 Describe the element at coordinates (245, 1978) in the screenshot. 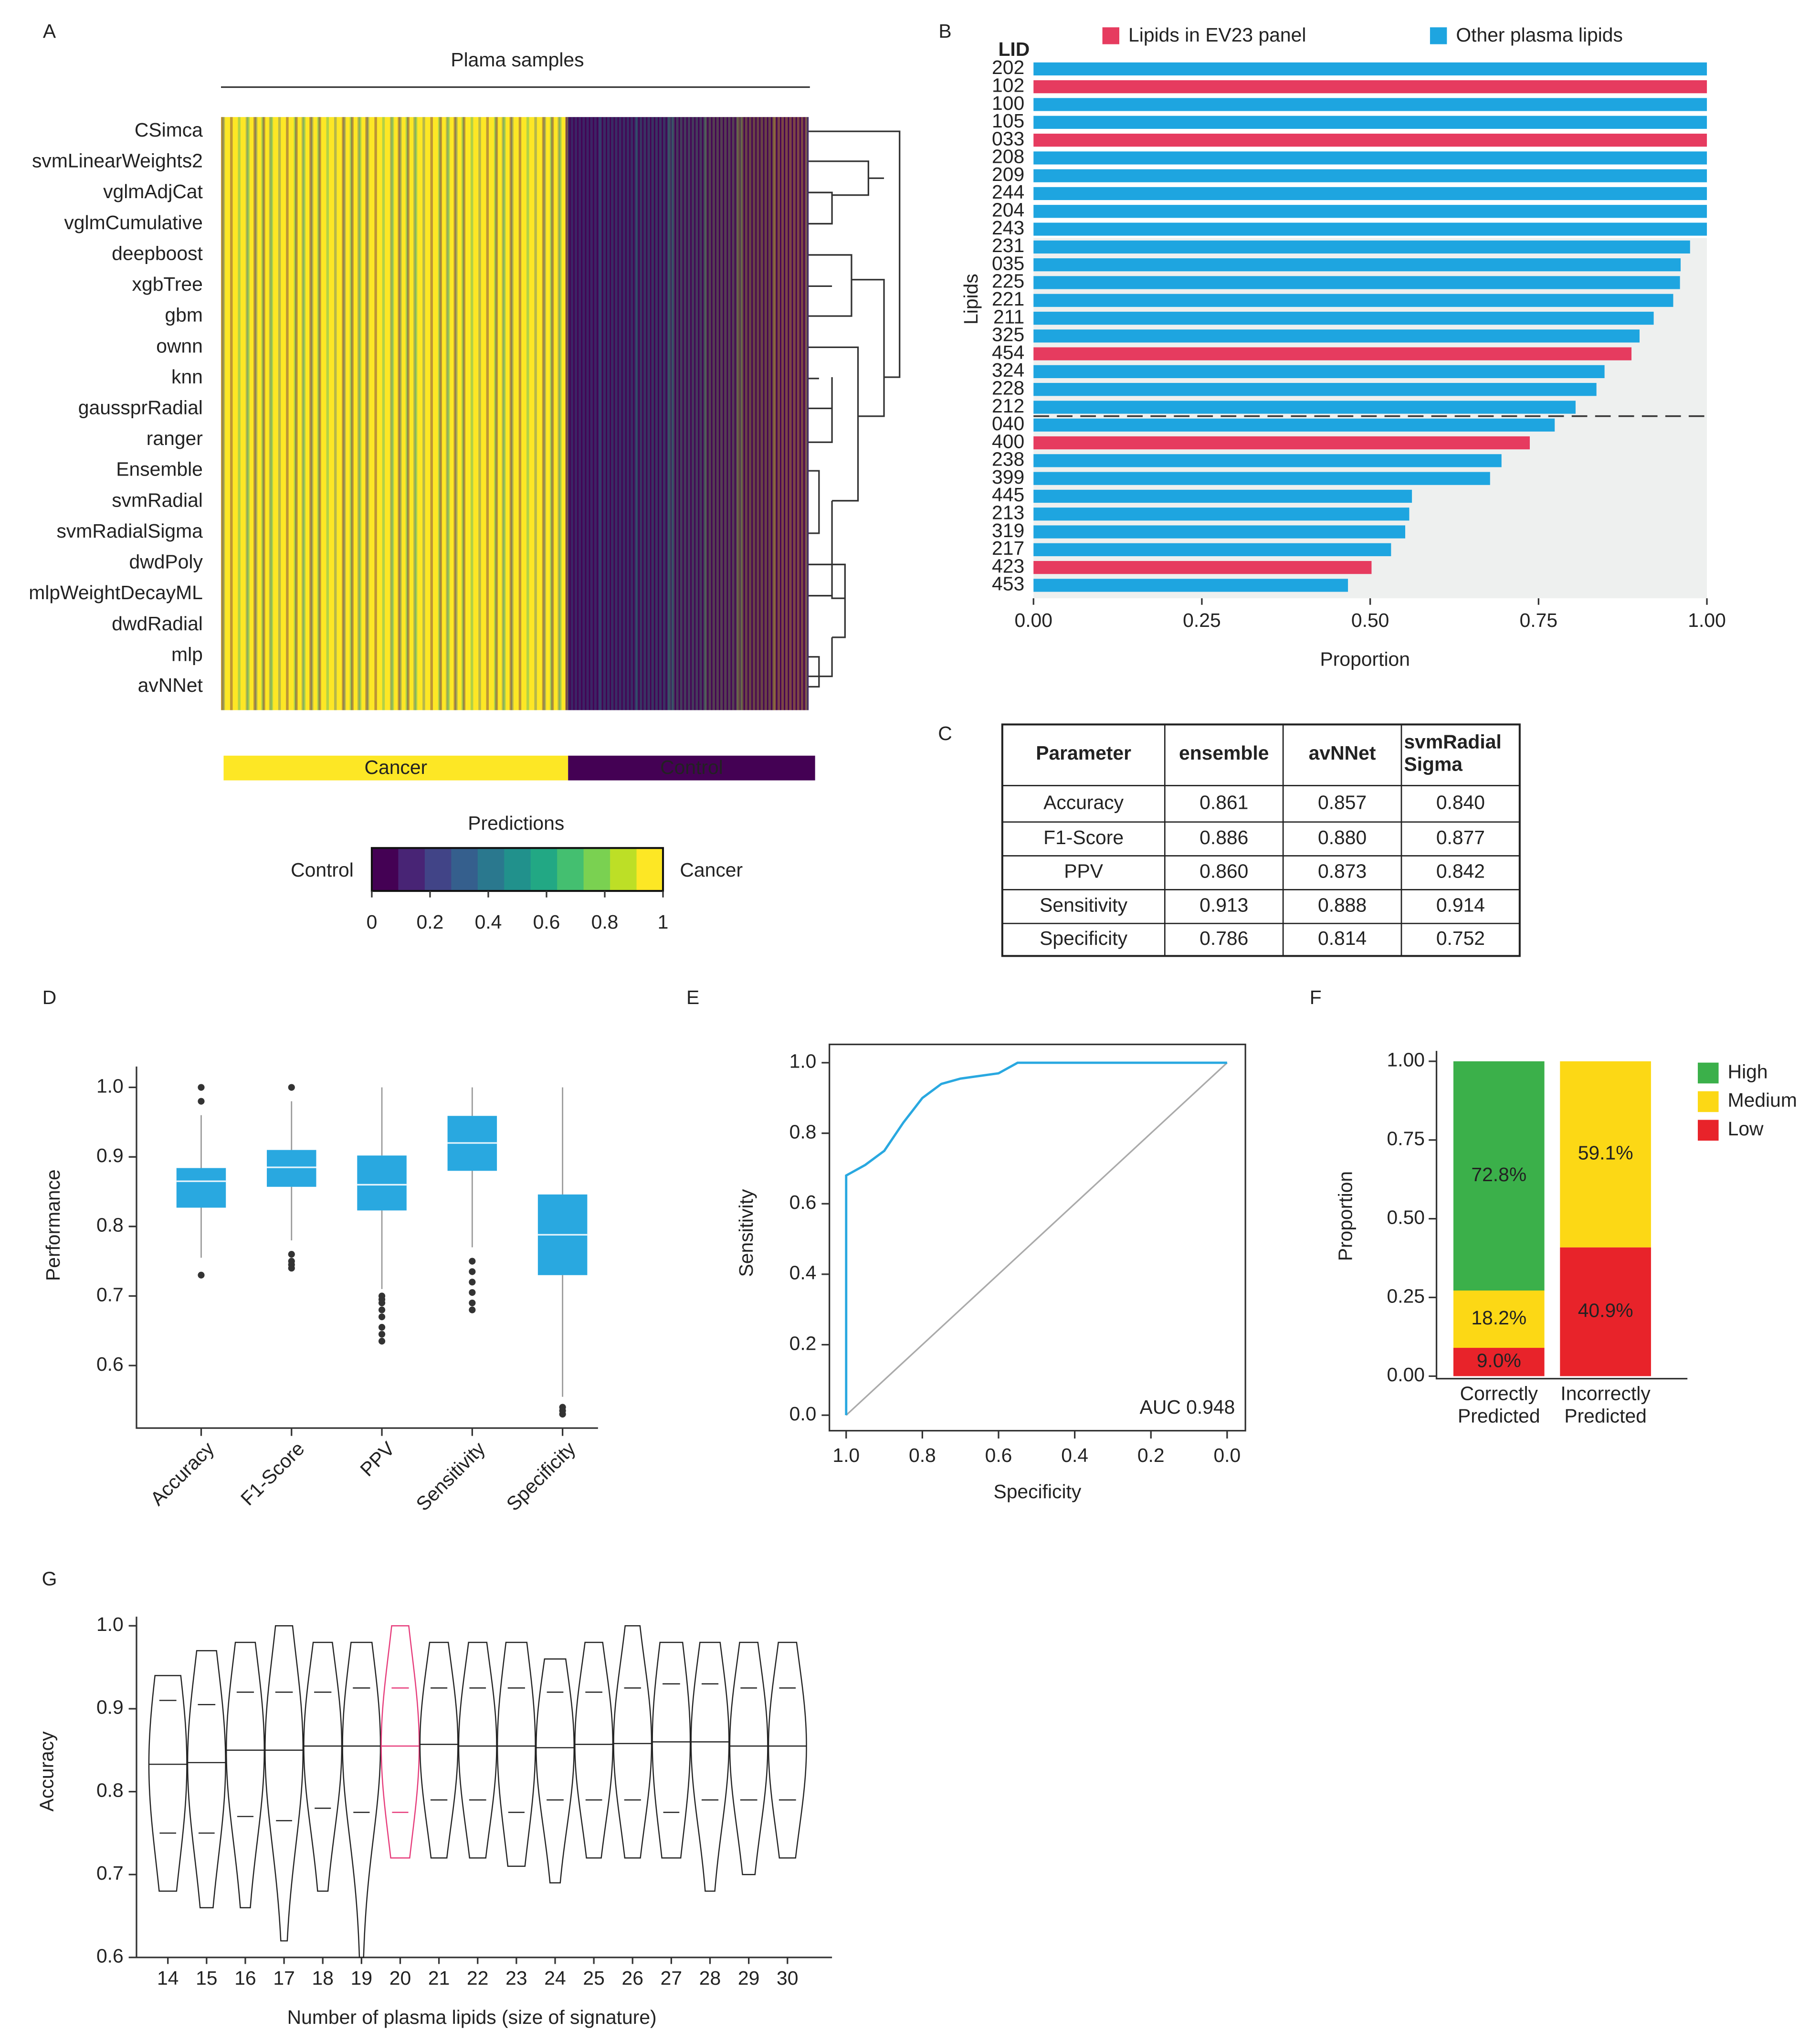

I see `x-tick-label: 16` at that location.